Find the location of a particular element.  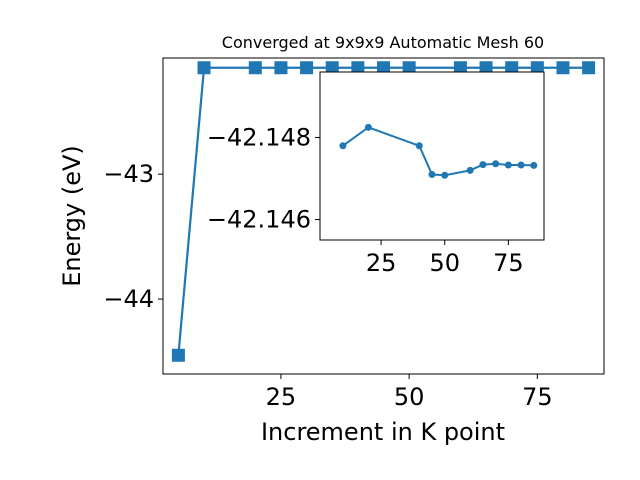

inset-x-tick-label-2: 75 is located at coordinates (508, 263).